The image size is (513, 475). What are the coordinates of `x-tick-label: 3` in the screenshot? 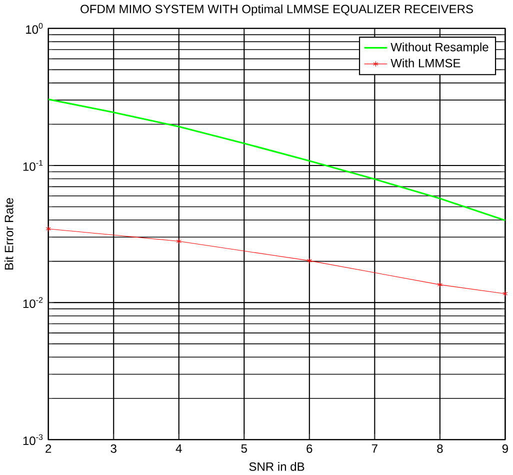 It's located at (113, 448).